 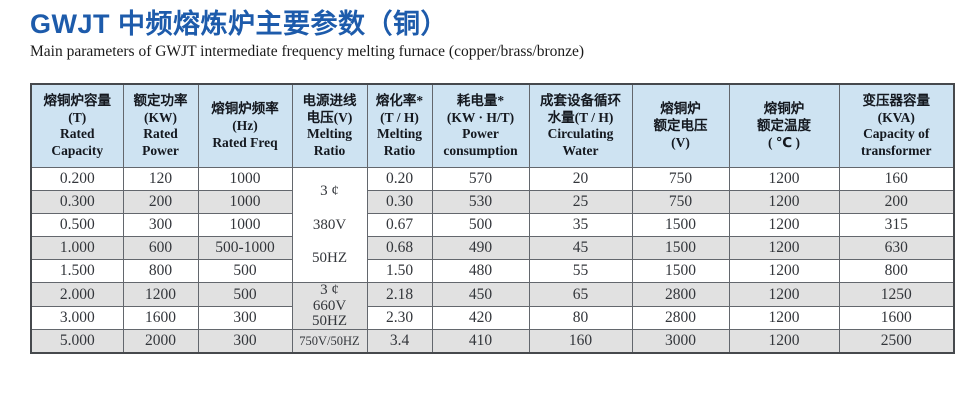 I want to click on cell-melt-rate: 2.18, so click(x=399, y=294).